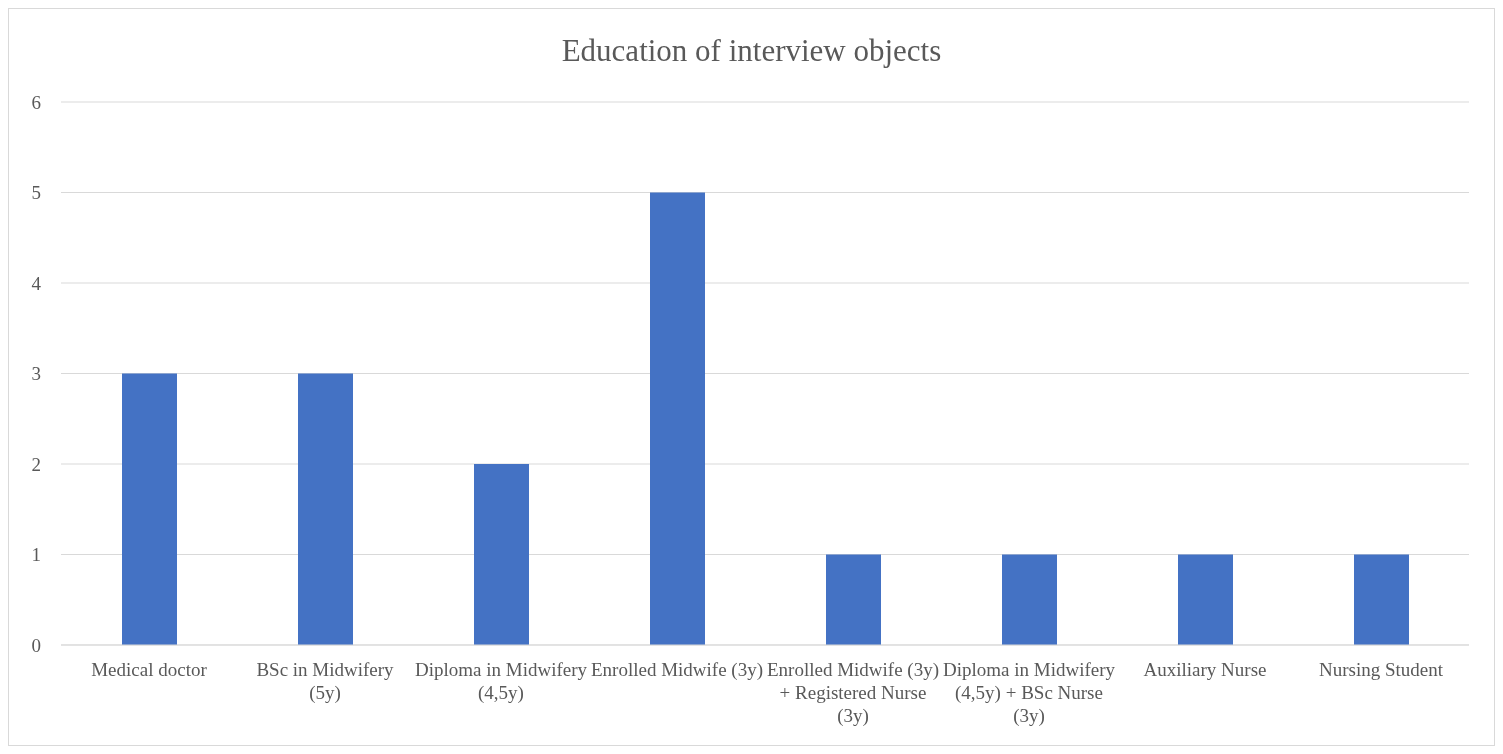 The image size is (1503, 754). I want to click on x-tick-label: Enrolled Midwife (3y), so click(677, 670).